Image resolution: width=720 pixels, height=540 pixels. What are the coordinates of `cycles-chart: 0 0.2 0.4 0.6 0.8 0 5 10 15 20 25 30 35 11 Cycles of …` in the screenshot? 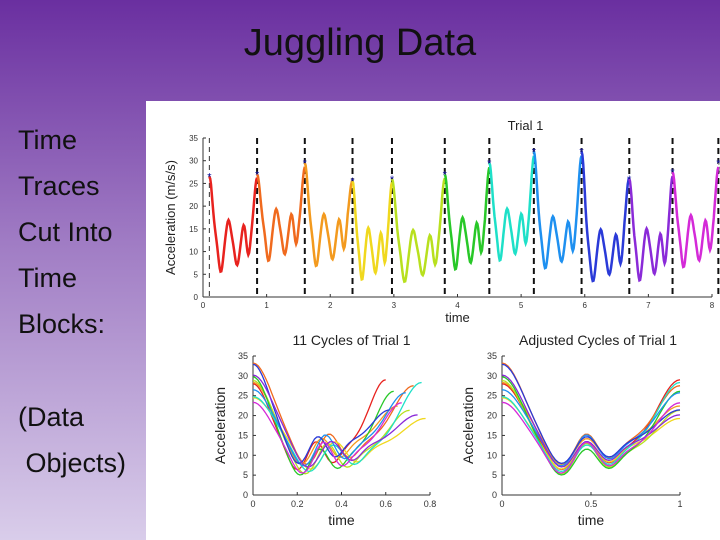 It's located at (324, 430).